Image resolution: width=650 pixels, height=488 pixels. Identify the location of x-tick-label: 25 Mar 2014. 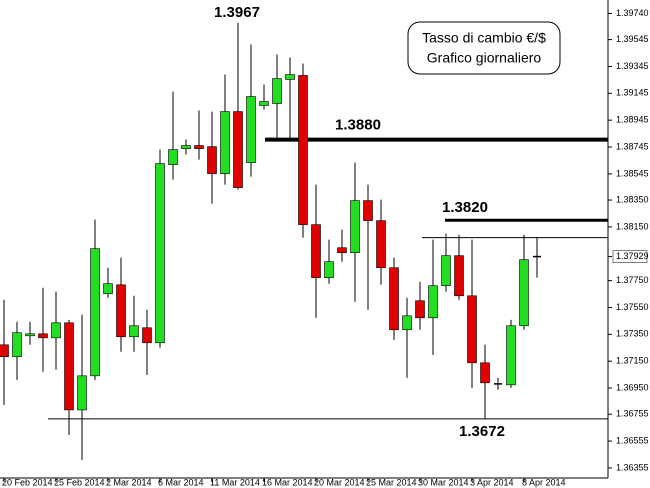
(391, 482).